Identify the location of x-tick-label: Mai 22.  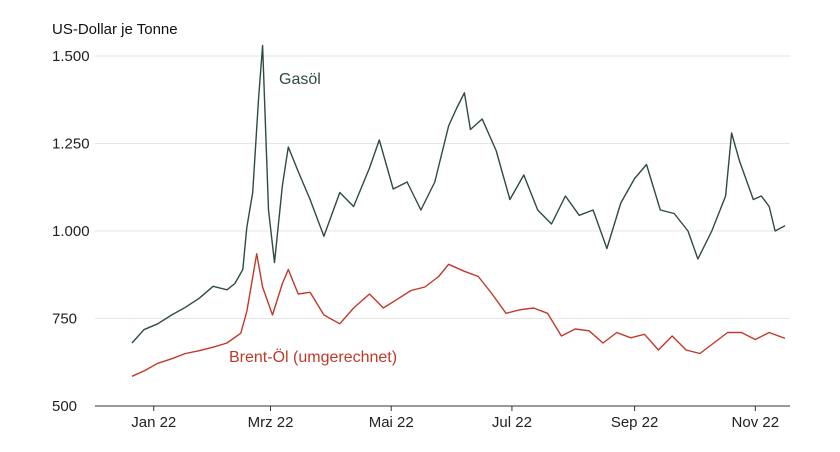
(391, 422).